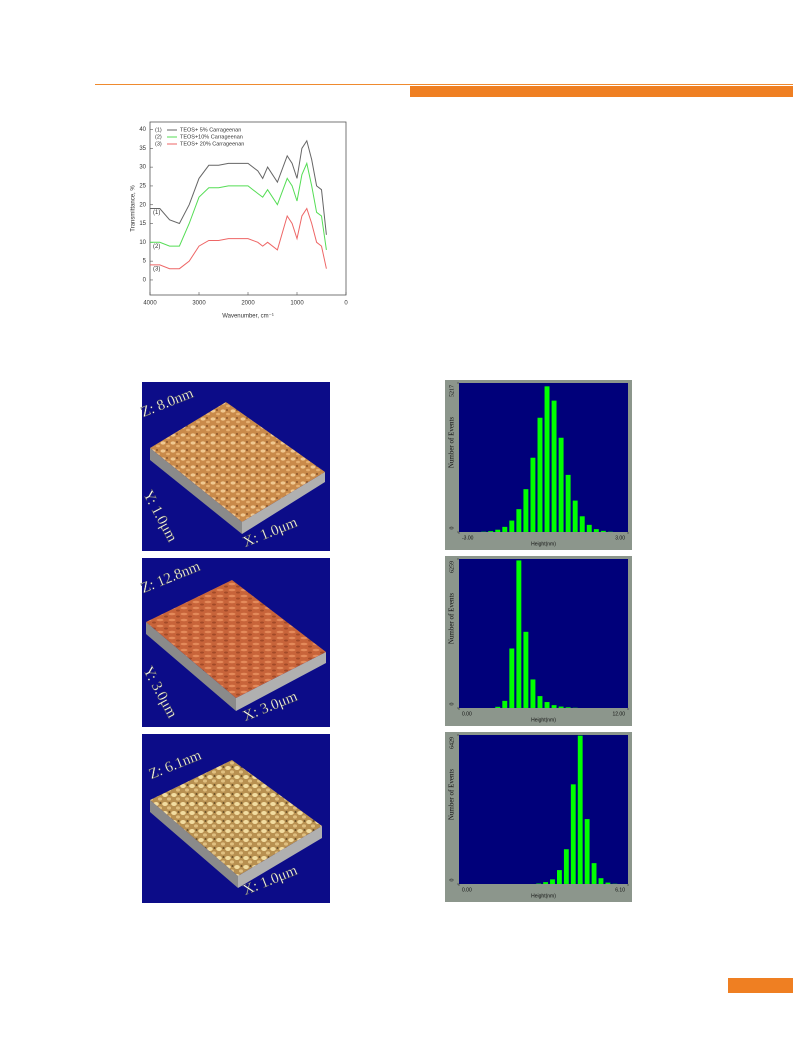 This screenshot has height=1047, width=793. Describe the element at coordinates (618, 714) in the screenshot. I see `x-tick-label: 12.00` at that location.